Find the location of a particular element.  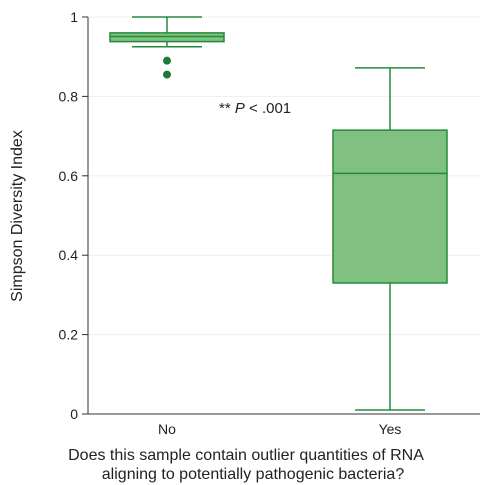

y-tick-label: 0.4 is located at coordinates (69, 255).